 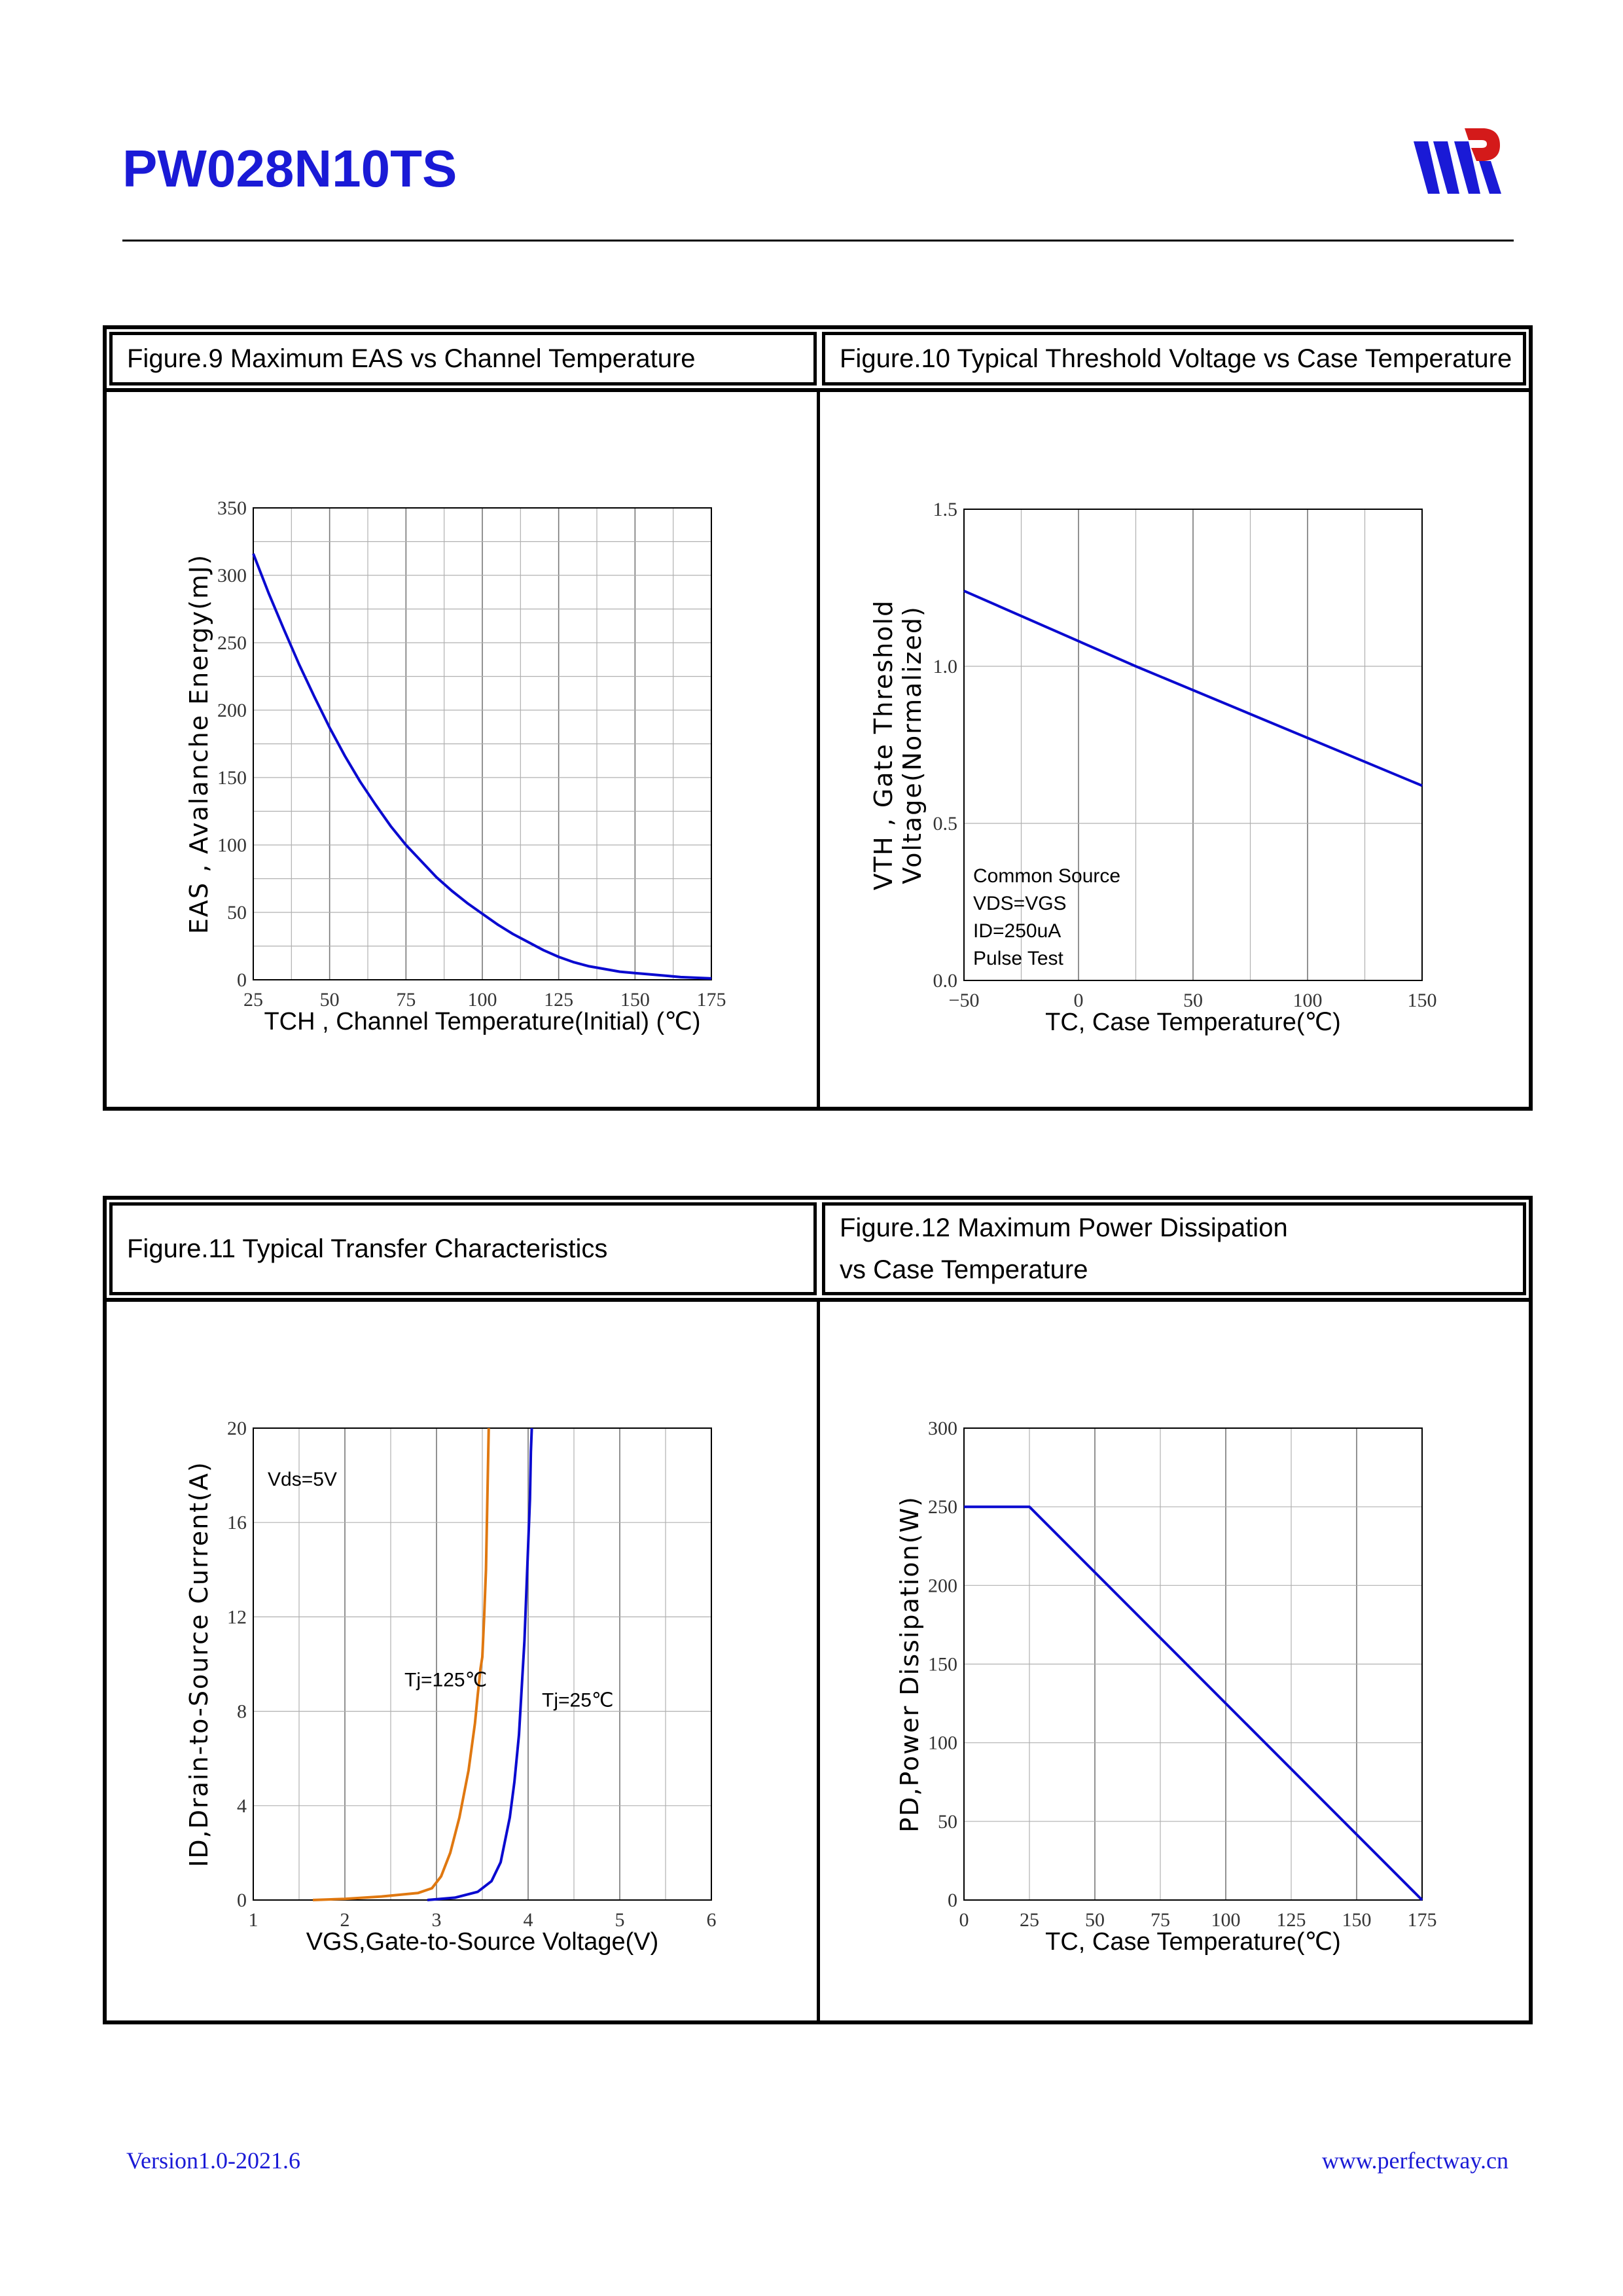 What do you see at coordinates (199, 744) in the screenshot?
I see `y-axis-label: EAS , Avalanche Energy(mJ)` at bounding box center [199, 744].